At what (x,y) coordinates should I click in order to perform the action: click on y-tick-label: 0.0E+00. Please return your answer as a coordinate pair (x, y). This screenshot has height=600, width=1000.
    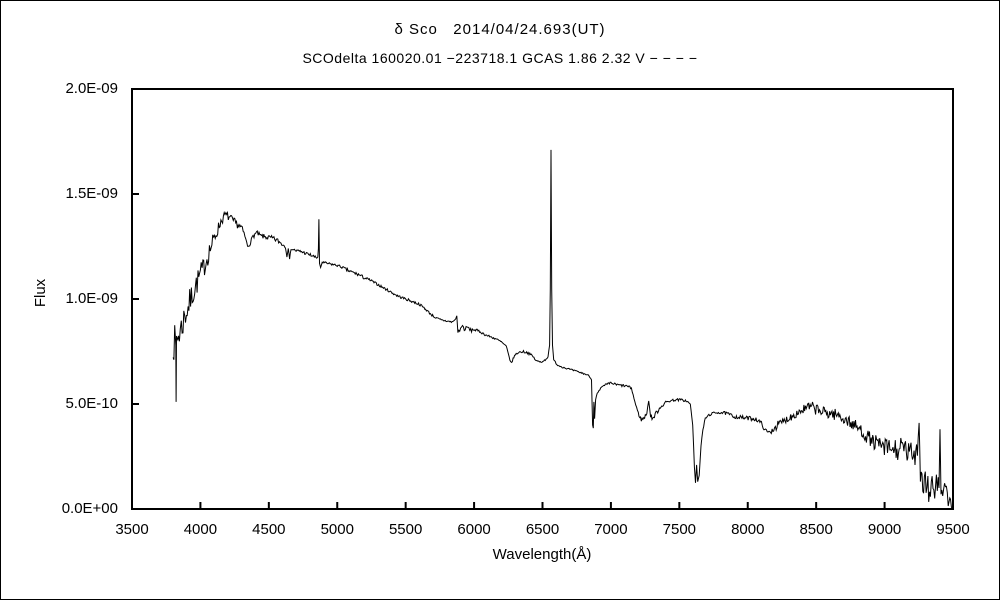
    Looking at the image, I should click on (89, 508).